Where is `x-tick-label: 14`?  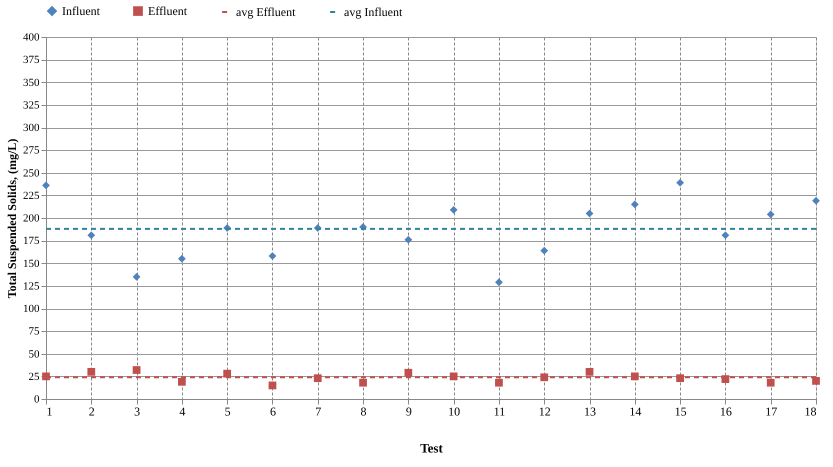 x-tick-label: 14 is located at coordinates (635, 411).